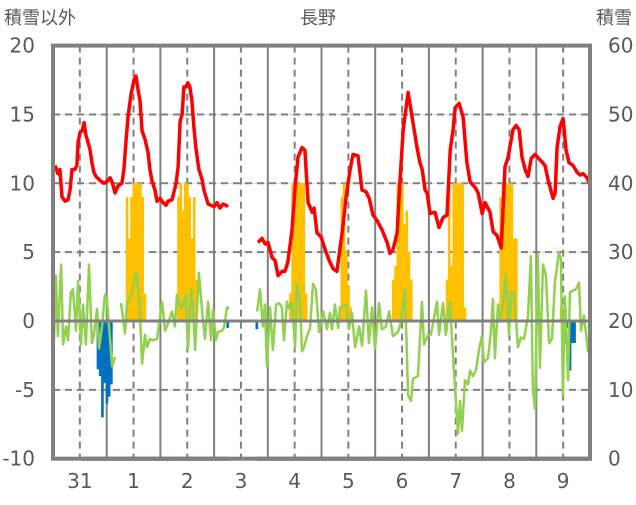 This screenshot has height=505, width=636. What do you see at coordinates (294, 481) in the screenshot?
I see `x-tick-label: 4` at bounding box center [294, 481].